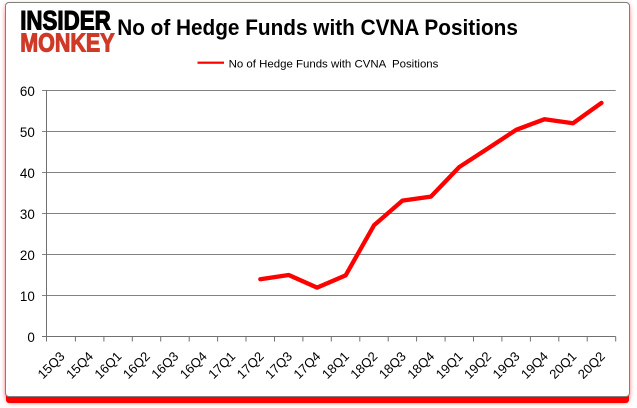  What do you see at coordinates (335, 365) in the screenshot?
I see `svg-text: 18Q1` at bounding box center [335, 365].